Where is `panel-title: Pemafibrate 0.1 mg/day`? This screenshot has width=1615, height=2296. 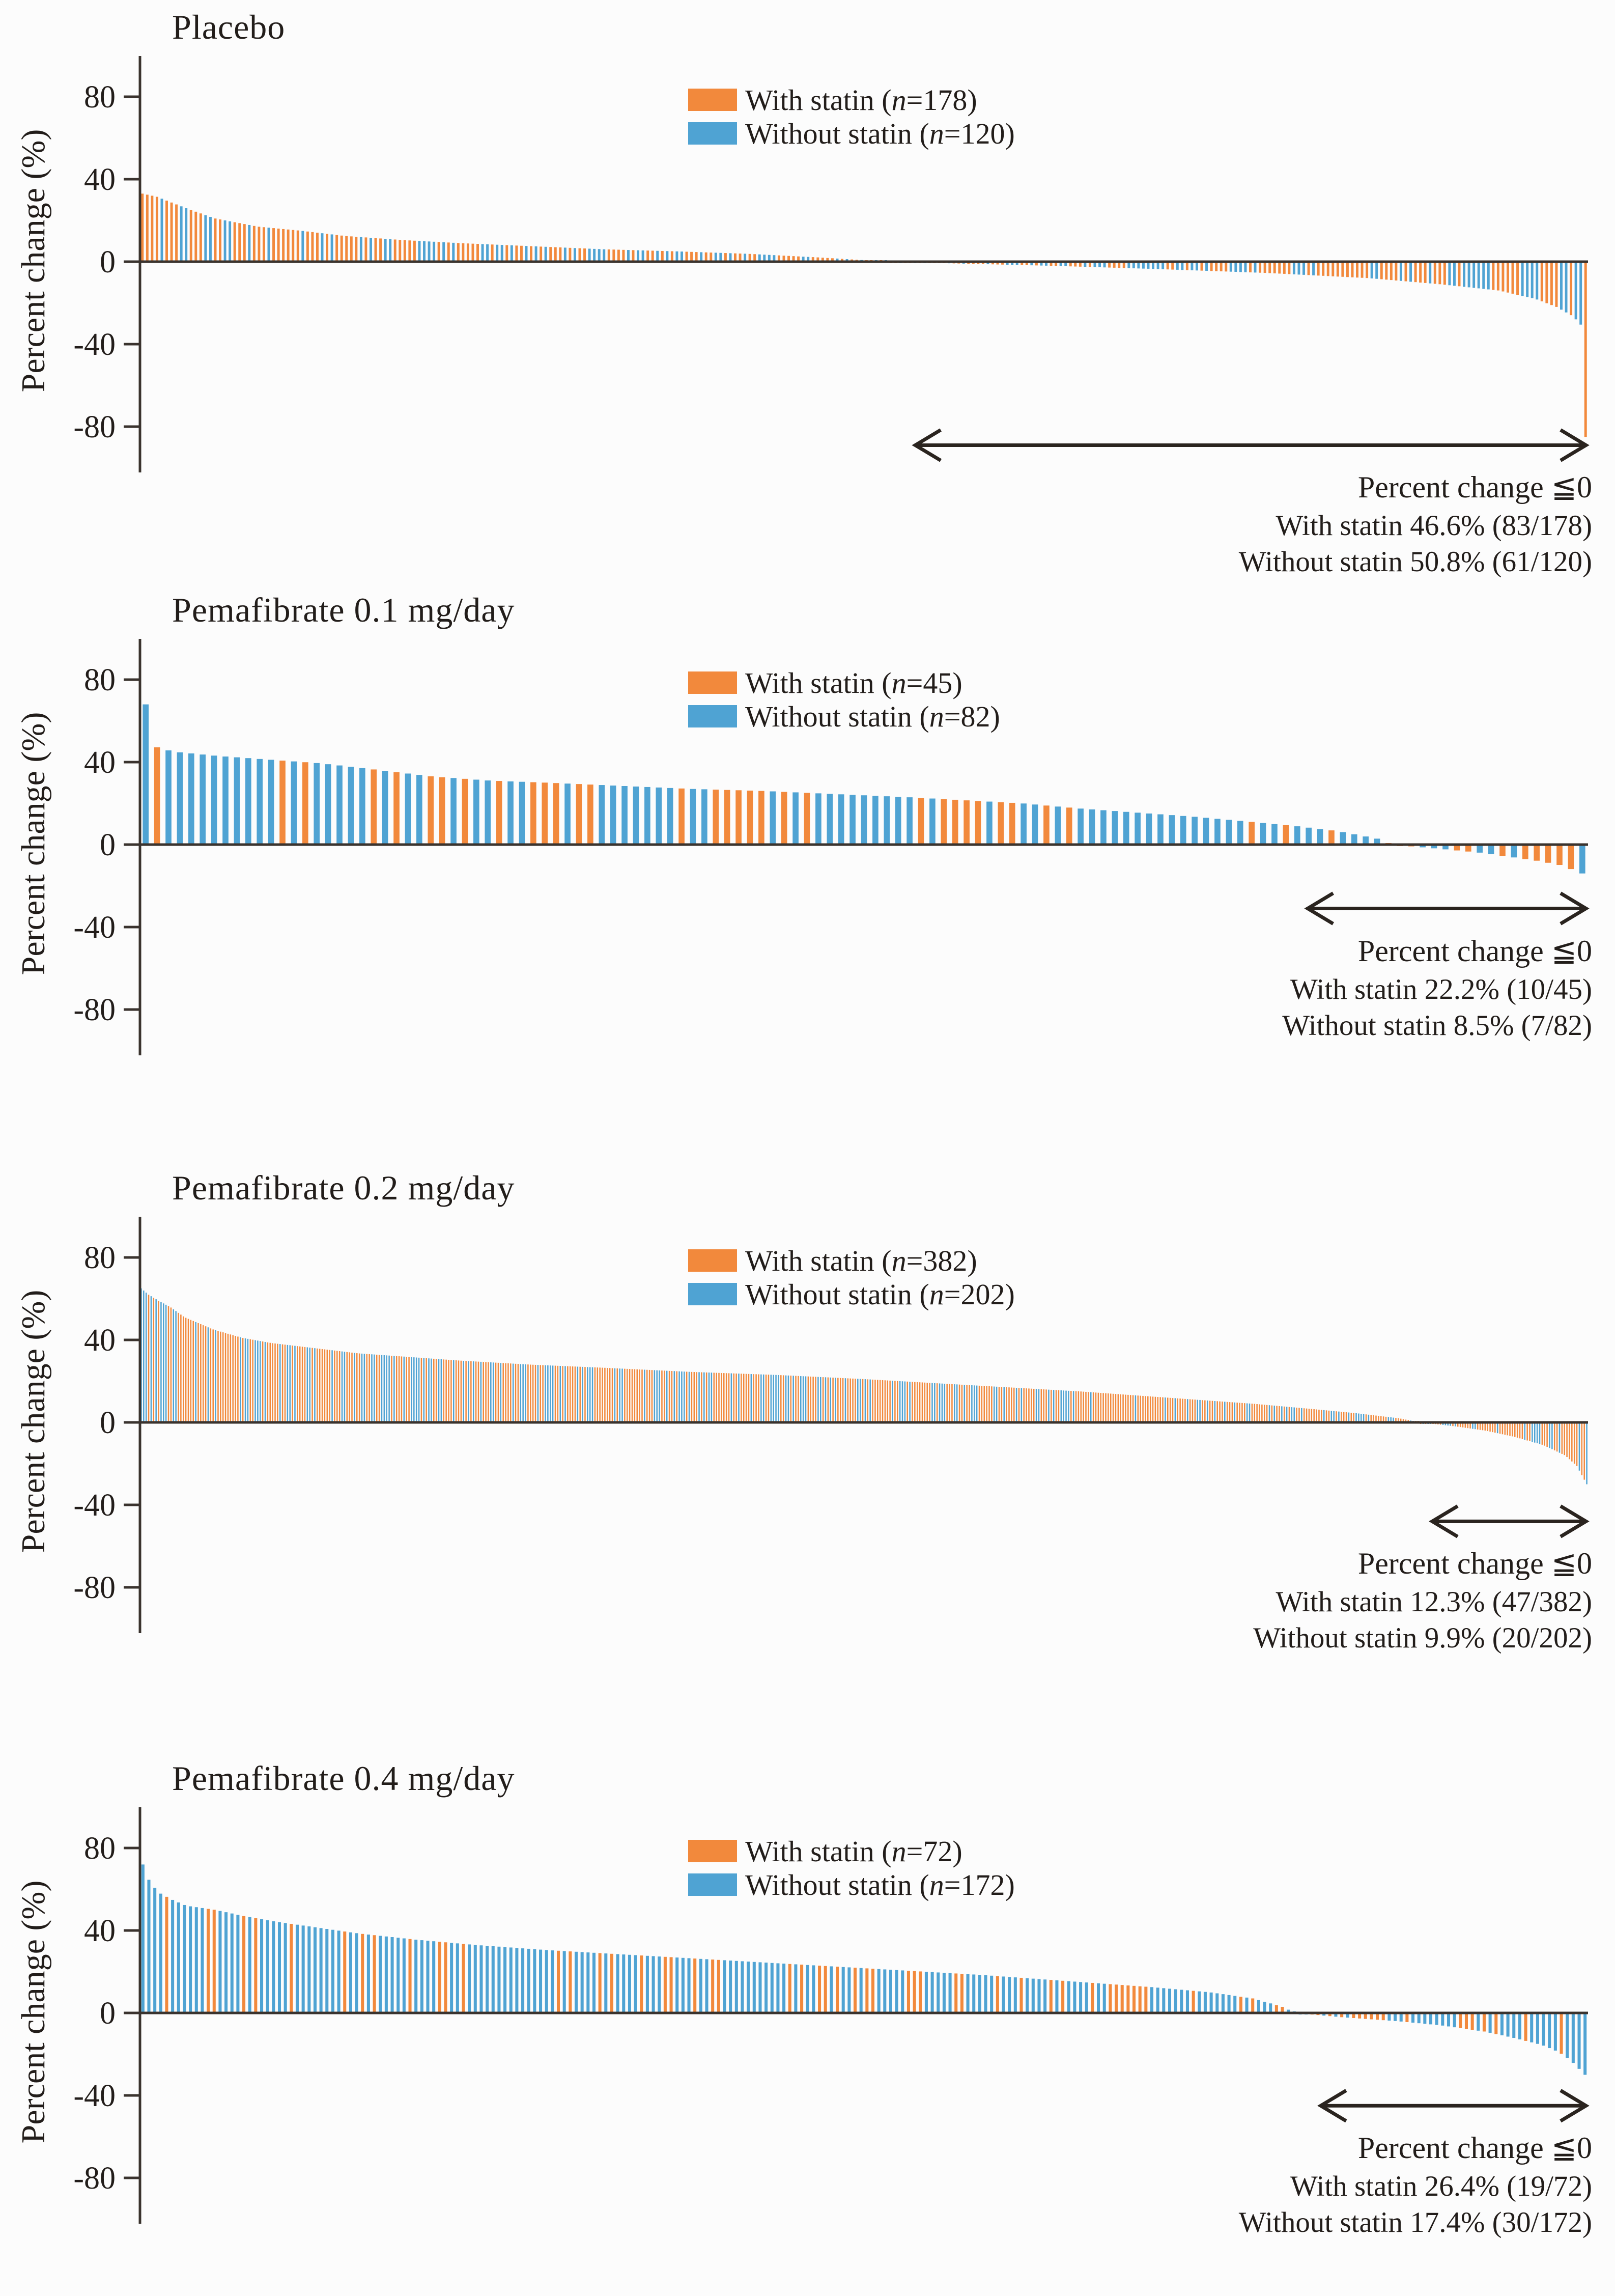 panel-title: Pemafibrate 0.1 mg/day is located at coordinates (343, 610).